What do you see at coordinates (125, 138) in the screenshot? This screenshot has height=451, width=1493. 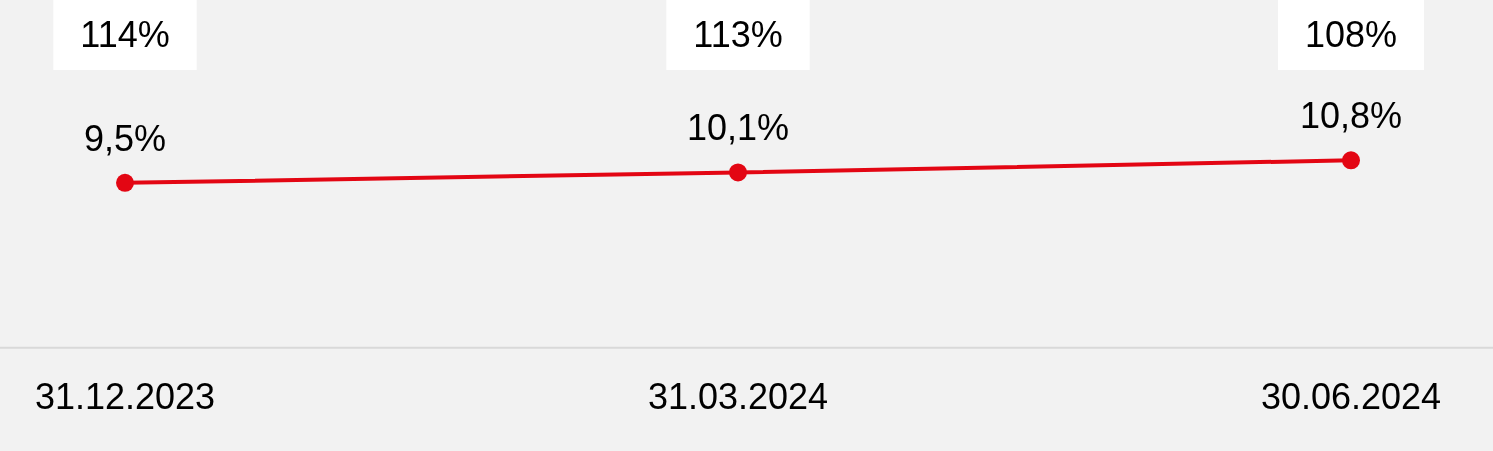 I see `data-label: 9,5%` at bounding box center [125, 138].